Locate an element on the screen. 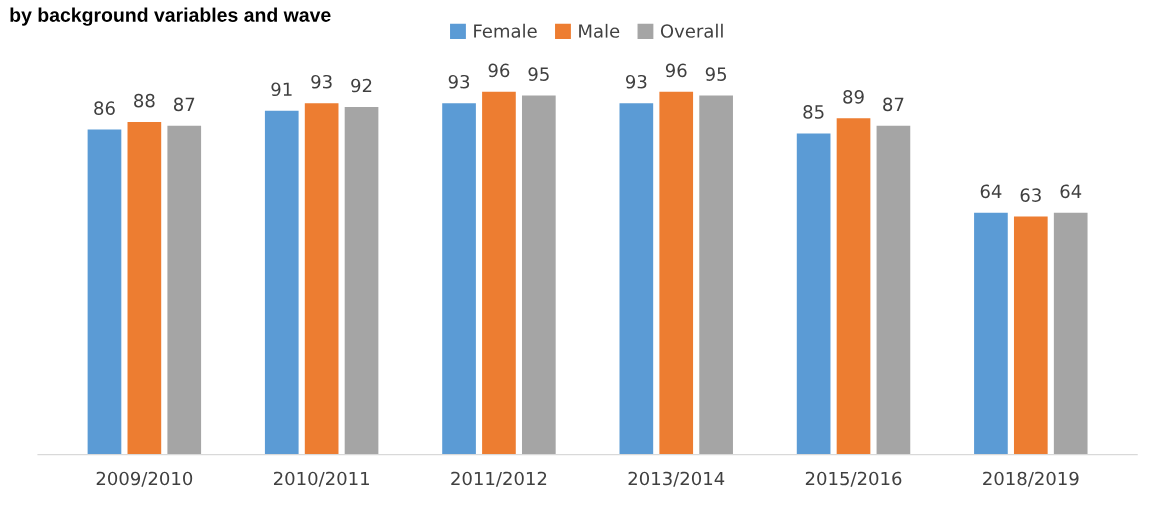 The image size is (1151, 508). x-tick-label: 2010/2011 is located at coordinates (321, 479).